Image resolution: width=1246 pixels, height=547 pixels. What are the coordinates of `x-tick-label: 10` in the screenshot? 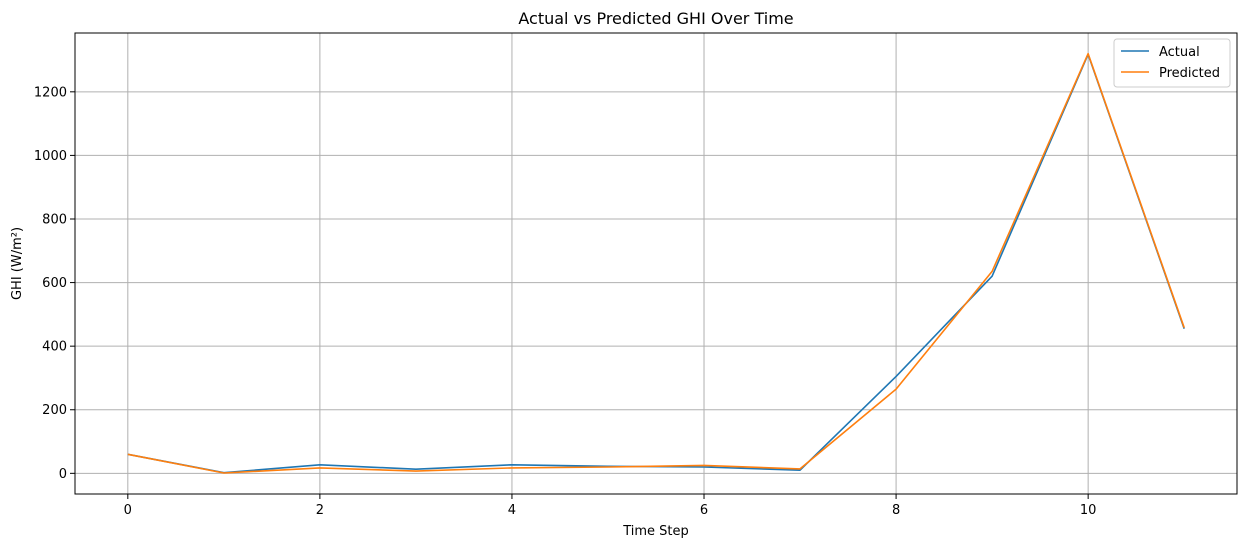 It's located at (1088, 510).